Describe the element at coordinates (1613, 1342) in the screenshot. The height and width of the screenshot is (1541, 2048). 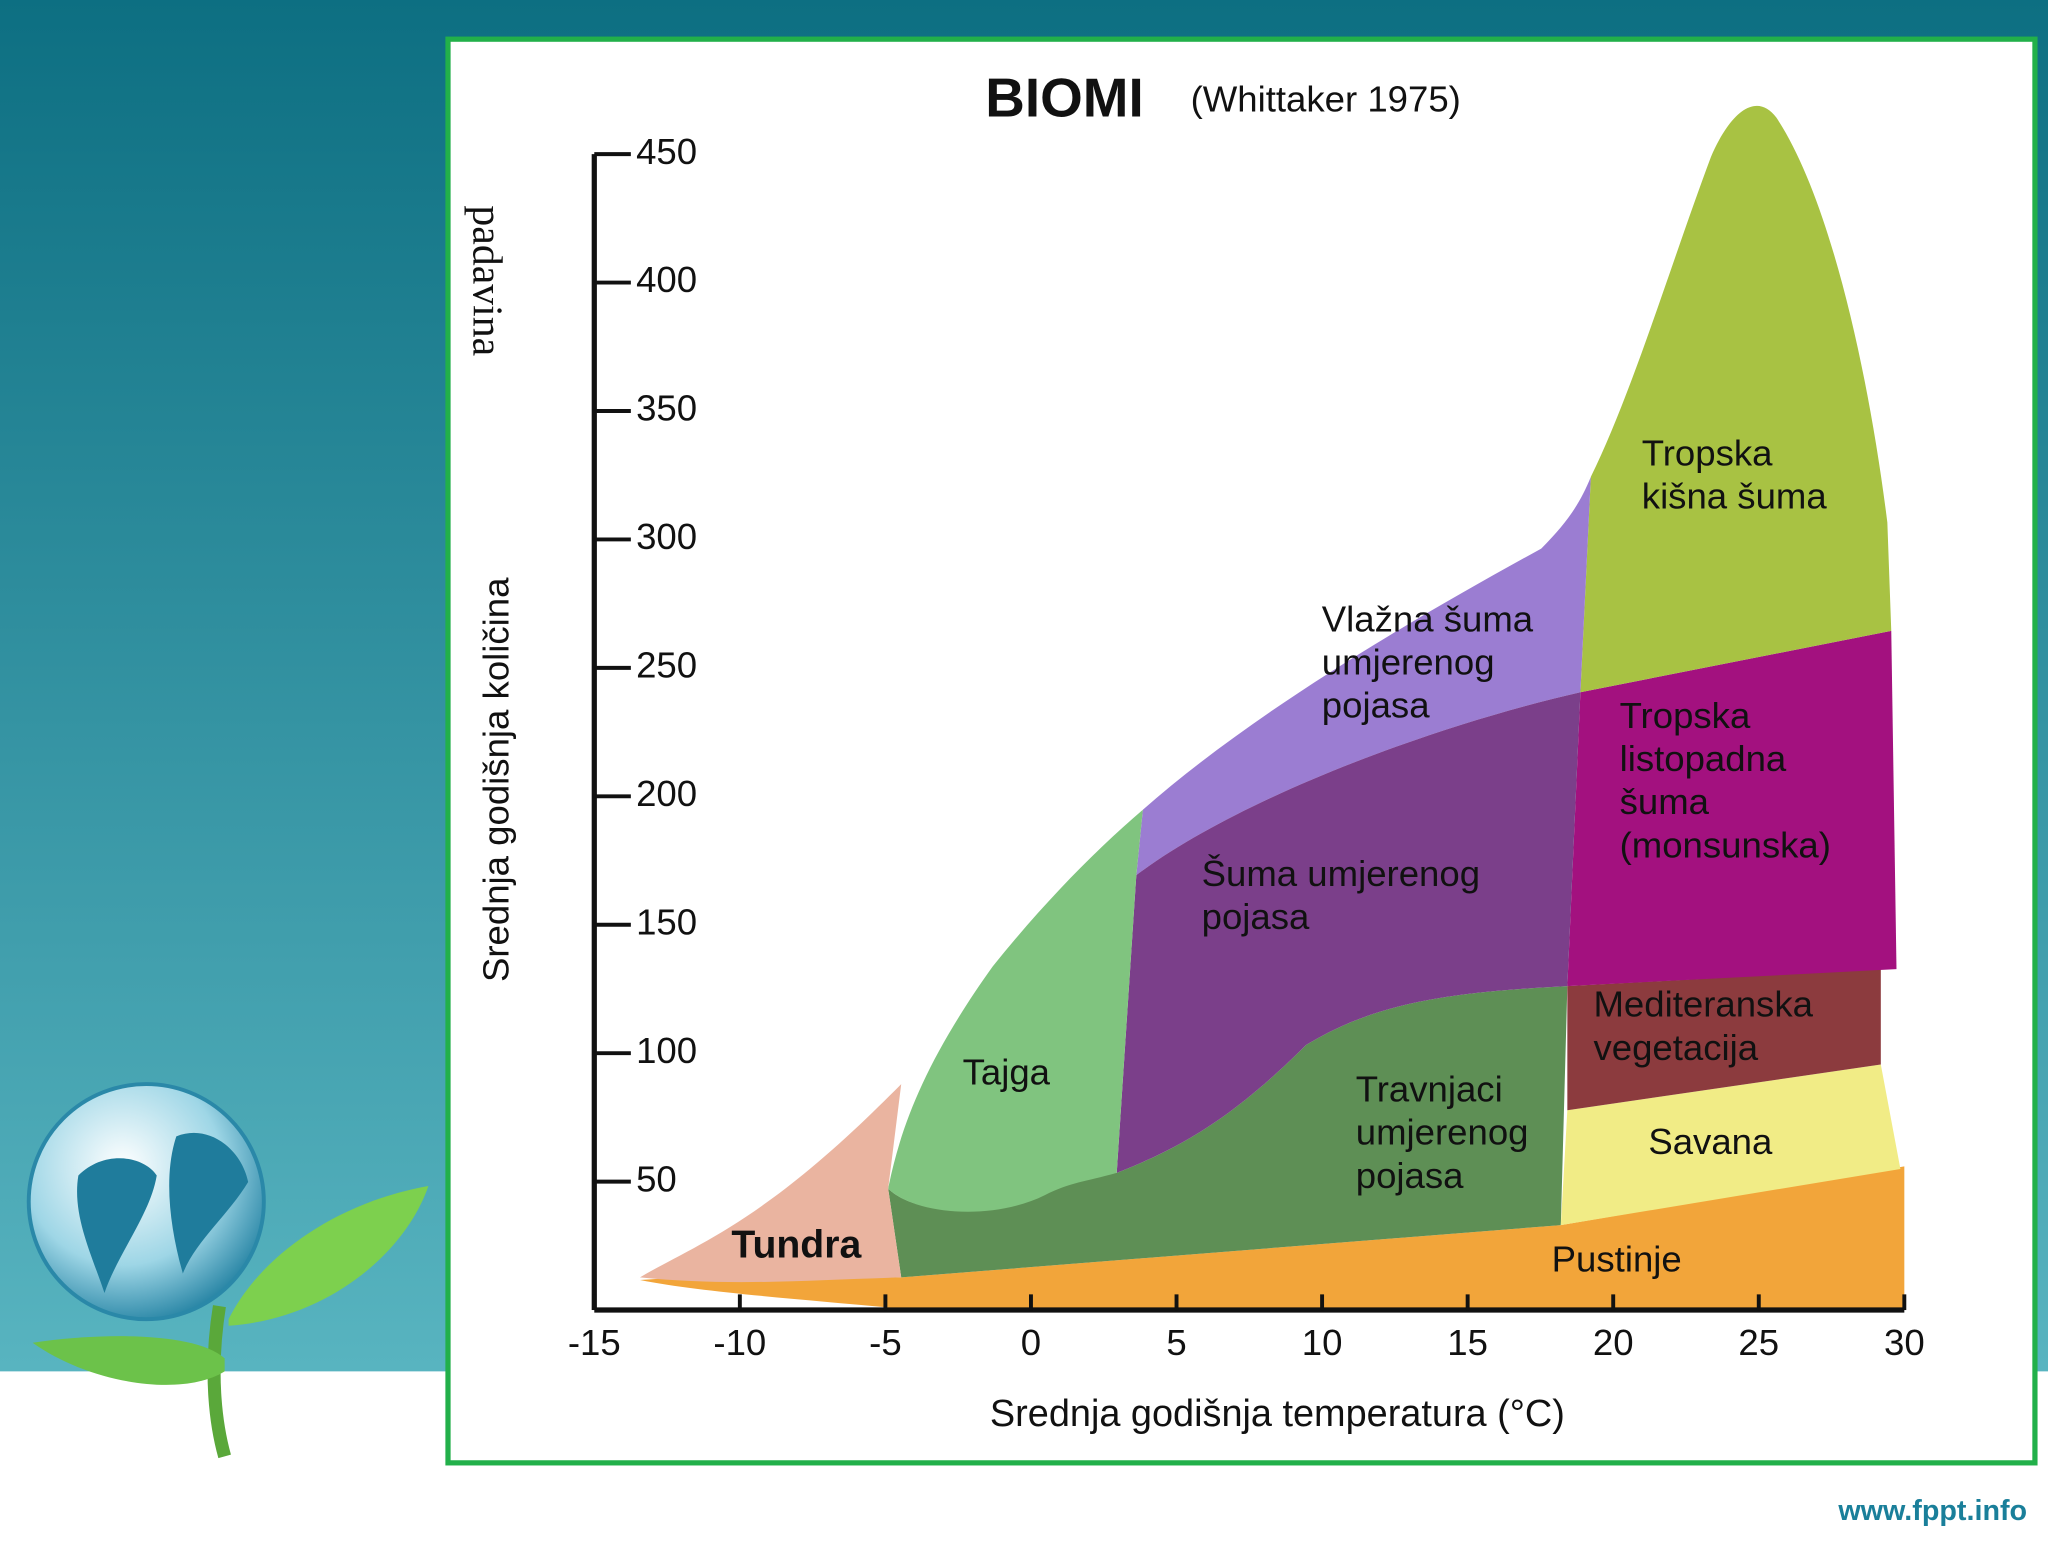
I see `x-tick-label: 20` at that location.